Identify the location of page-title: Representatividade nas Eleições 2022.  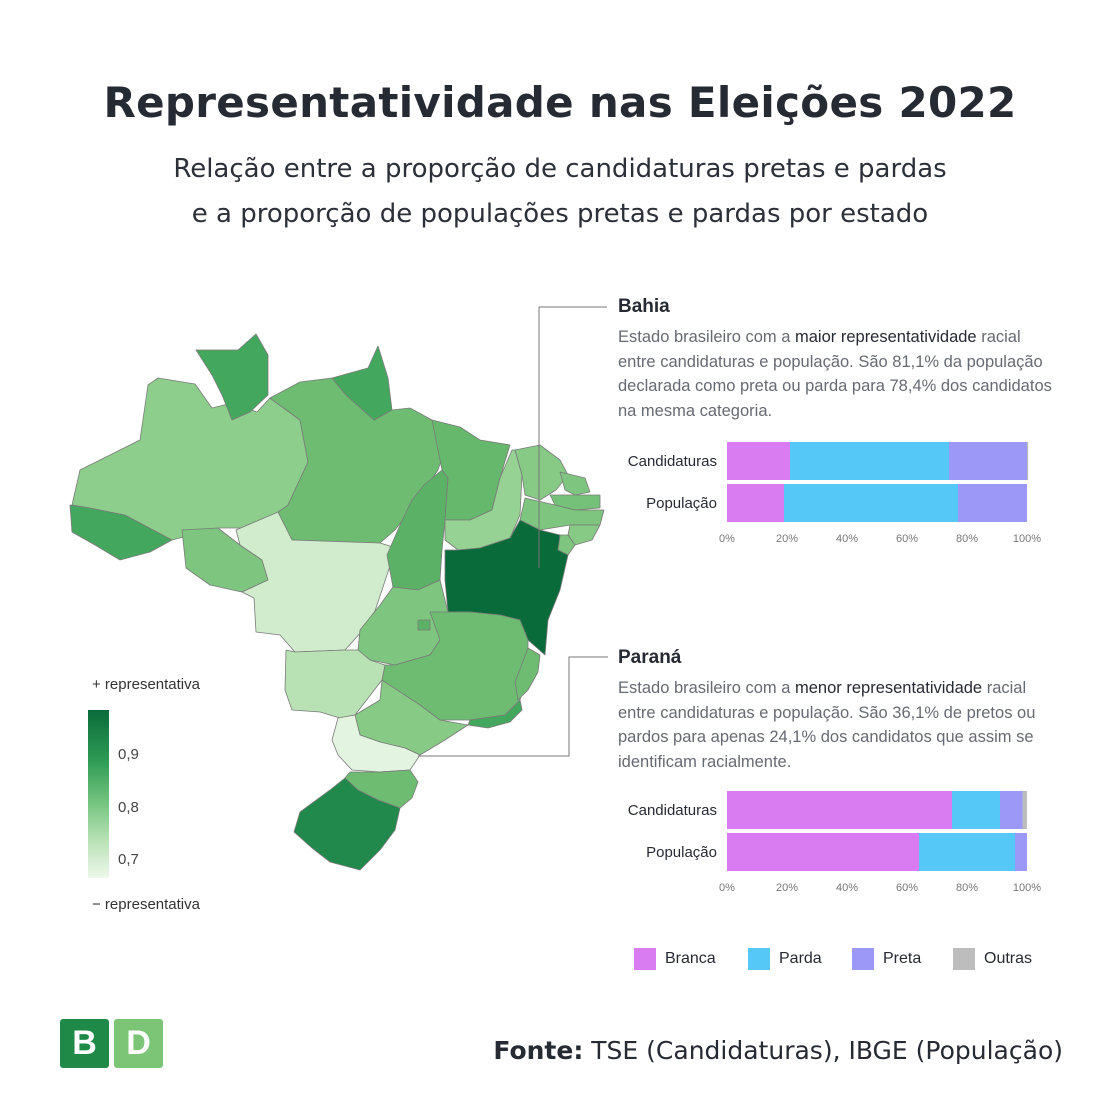
(560, 102).